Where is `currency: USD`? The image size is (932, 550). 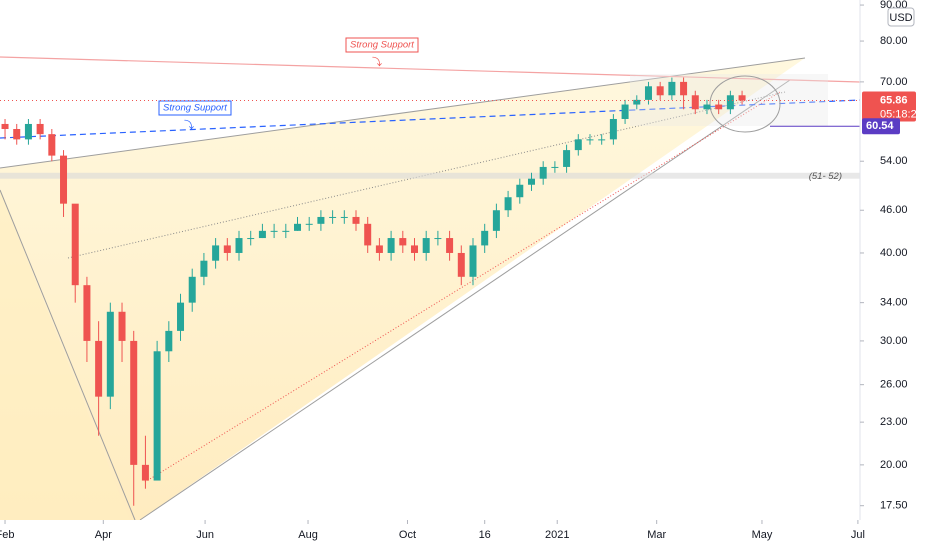
currency: USD is located at coordinates (900, 18).